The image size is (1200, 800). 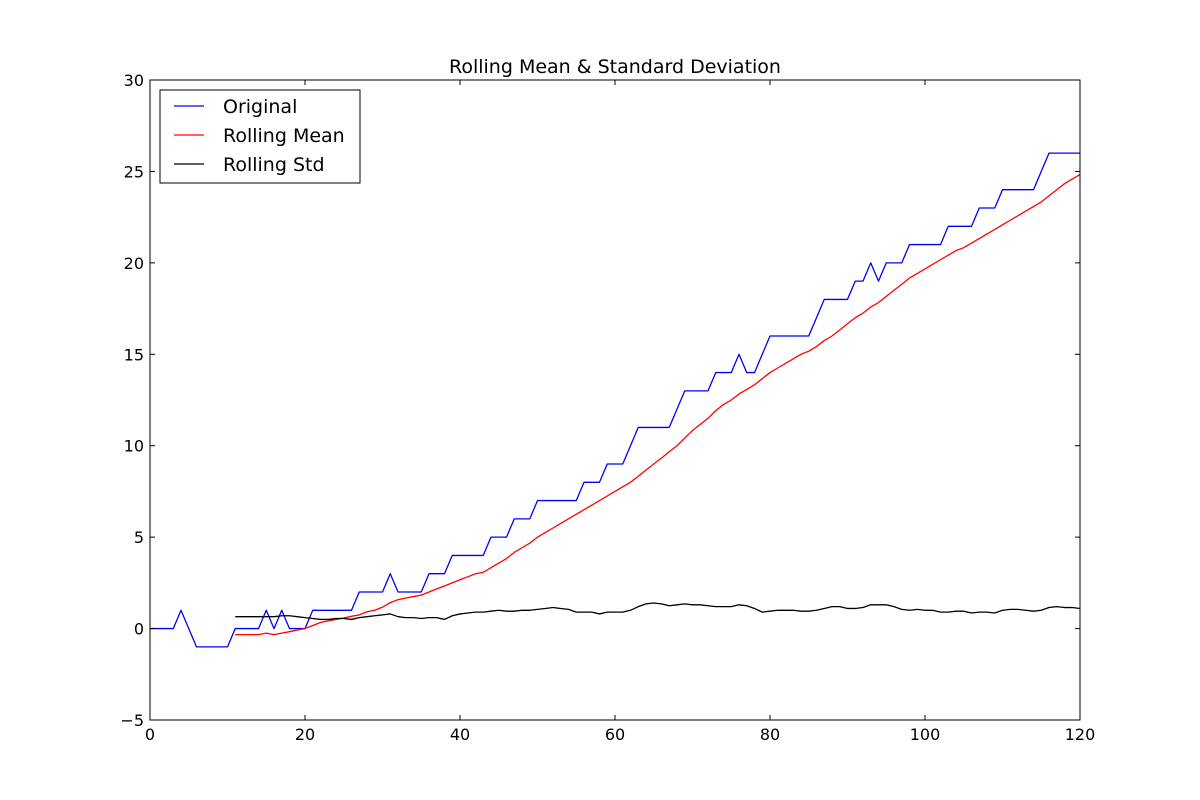 What do you see at coordinates (260, 107) in the screenshot?
I see `legend-label-0: Original` at bounding box center [260, 107].